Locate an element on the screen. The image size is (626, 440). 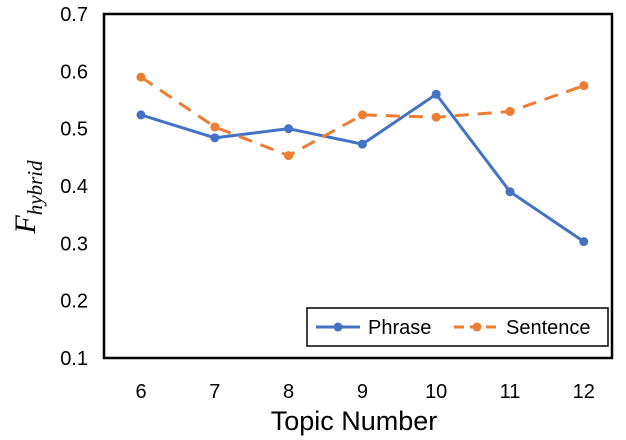
x-tick-label: 7 is located at coordinates (214, 392).